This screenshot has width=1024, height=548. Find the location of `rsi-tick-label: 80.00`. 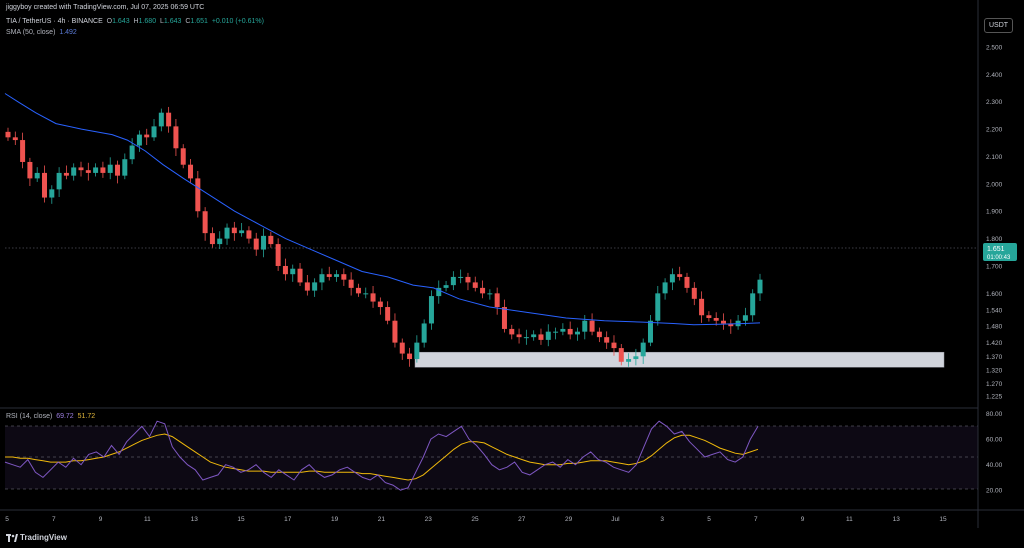

rsi-tick-label: 80.00 is located at coordinates (994, 414).